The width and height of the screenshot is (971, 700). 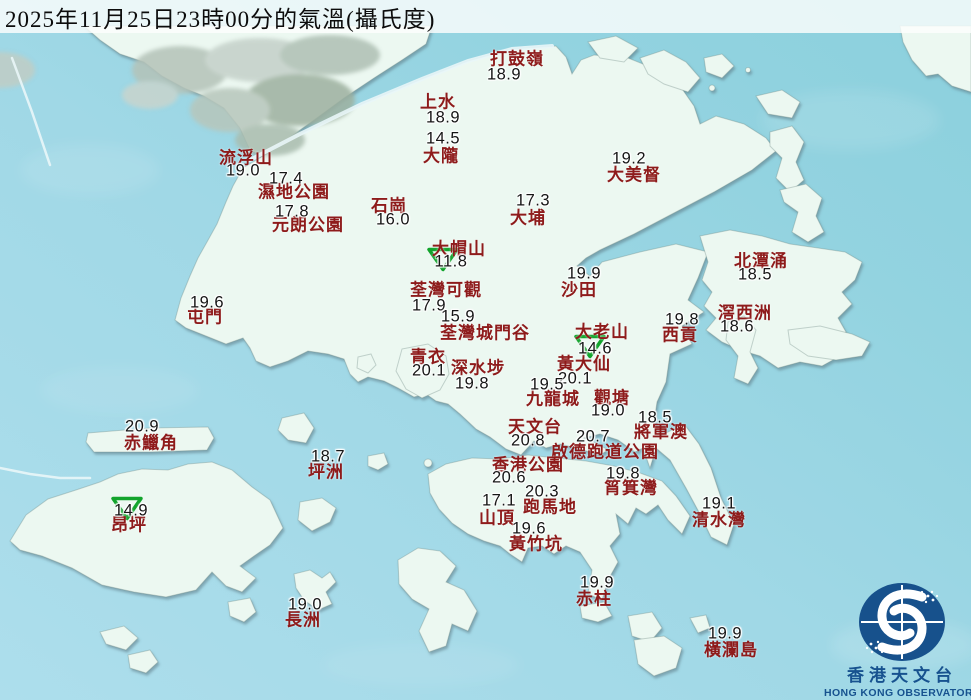 What do you see at coordinates (680, 335) in the screenshot?
I see `station-name-label: 西貢` at bounding box center [680, 335].